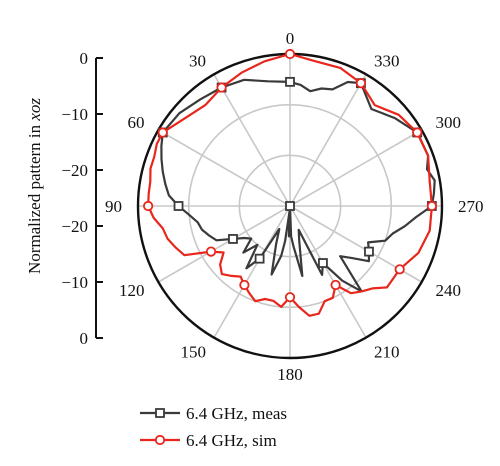 This screenshot has height=466, width=500. What do you see at coordinates (194, 351) in the screenshot?
I see `angle-label-150: 150` at bounding box center [194, 351].